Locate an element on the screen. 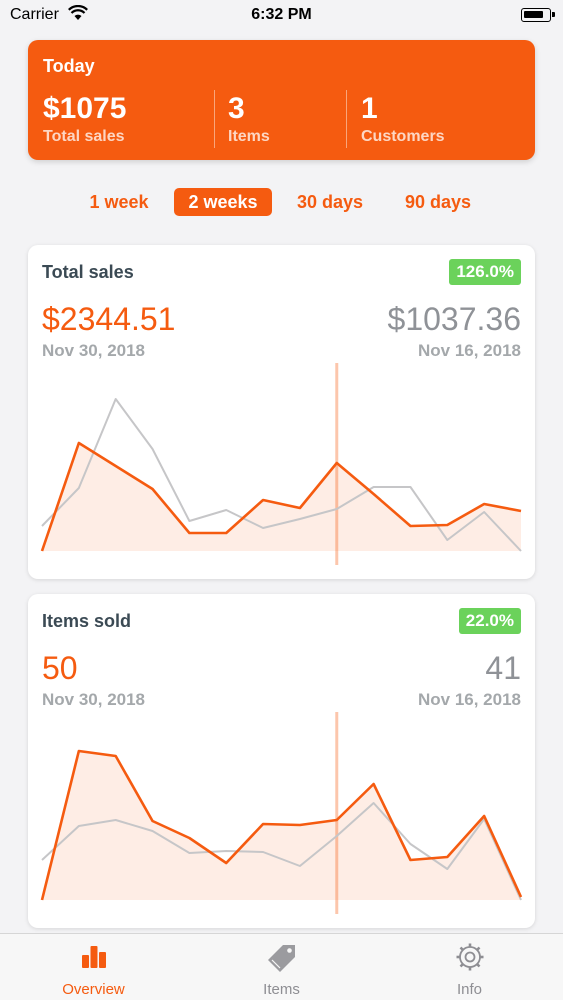  tab-info: Info is located at coordinates (469, 967).